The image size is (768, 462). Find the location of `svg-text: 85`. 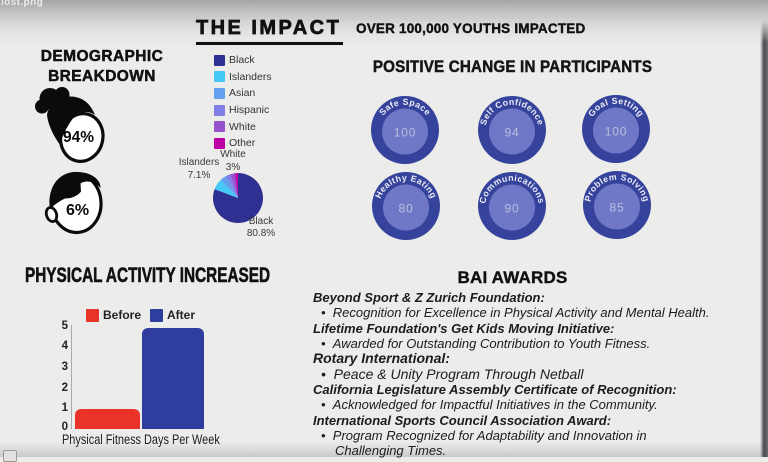

svg-text: 85 is located at coordinates (617, 208).